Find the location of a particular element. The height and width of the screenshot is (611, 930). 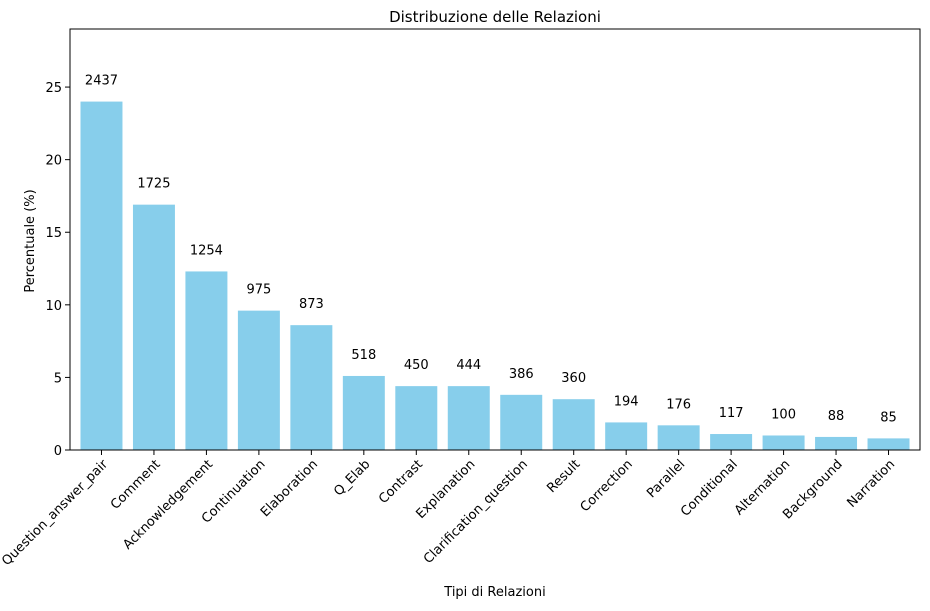

y-tick-label: 0 is located at coordinates (58, 451).